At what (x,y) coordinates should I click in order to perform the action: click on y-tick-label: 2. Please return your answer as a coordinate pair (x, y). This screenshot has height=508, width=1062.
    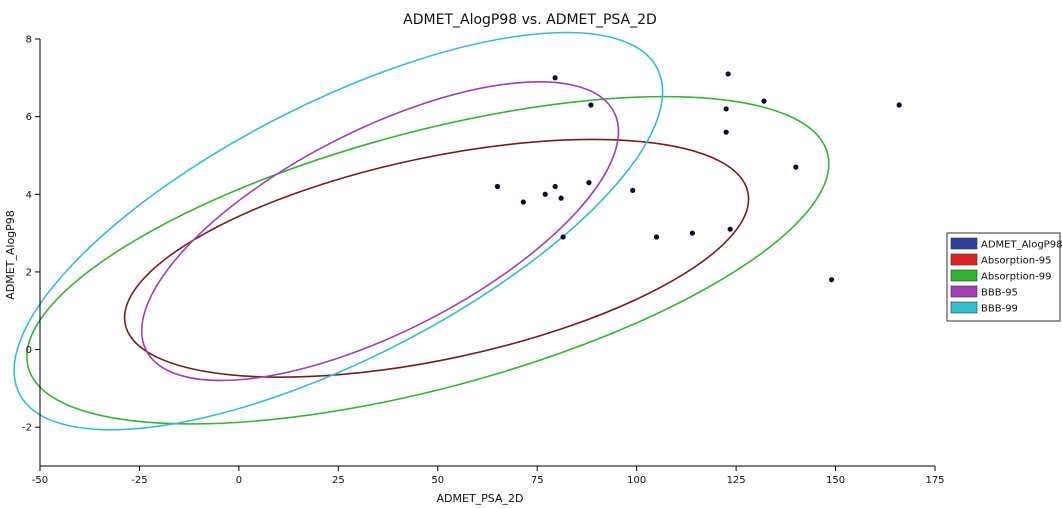
    Looking at the image, I should click on (29, 272).